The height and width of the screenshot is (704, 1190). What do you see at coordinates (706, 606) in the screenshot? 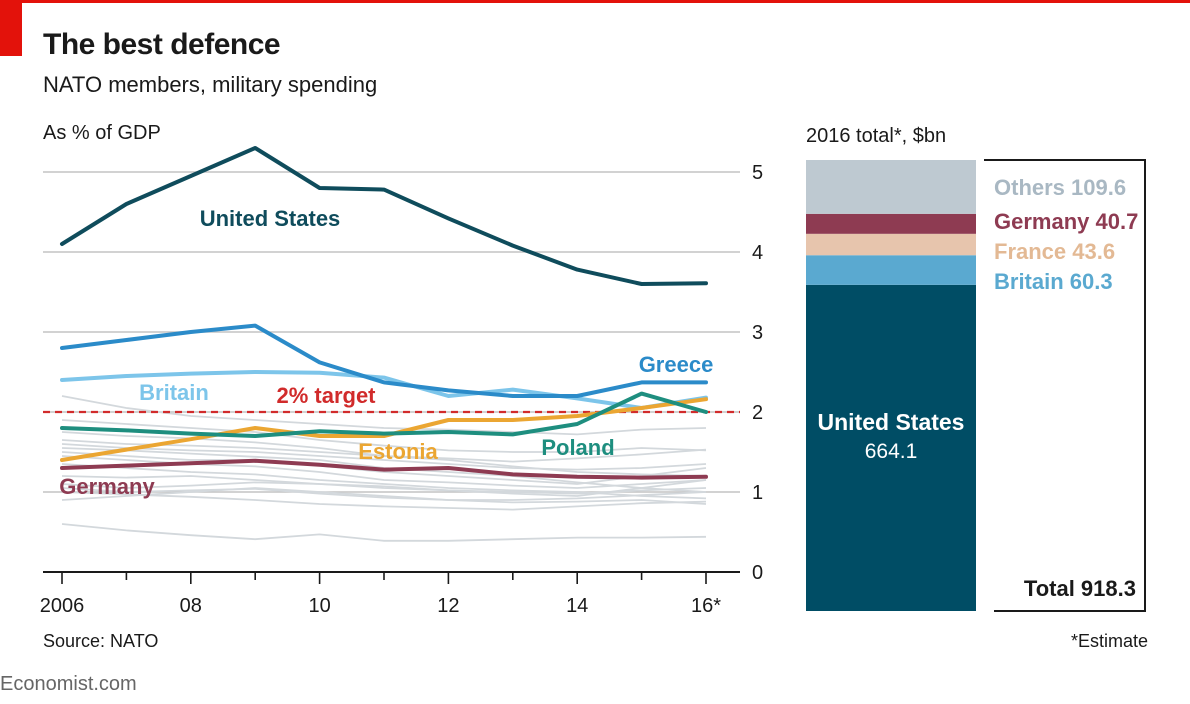
I see `x-tick-label: 16*` at bounding box center [706, 606].